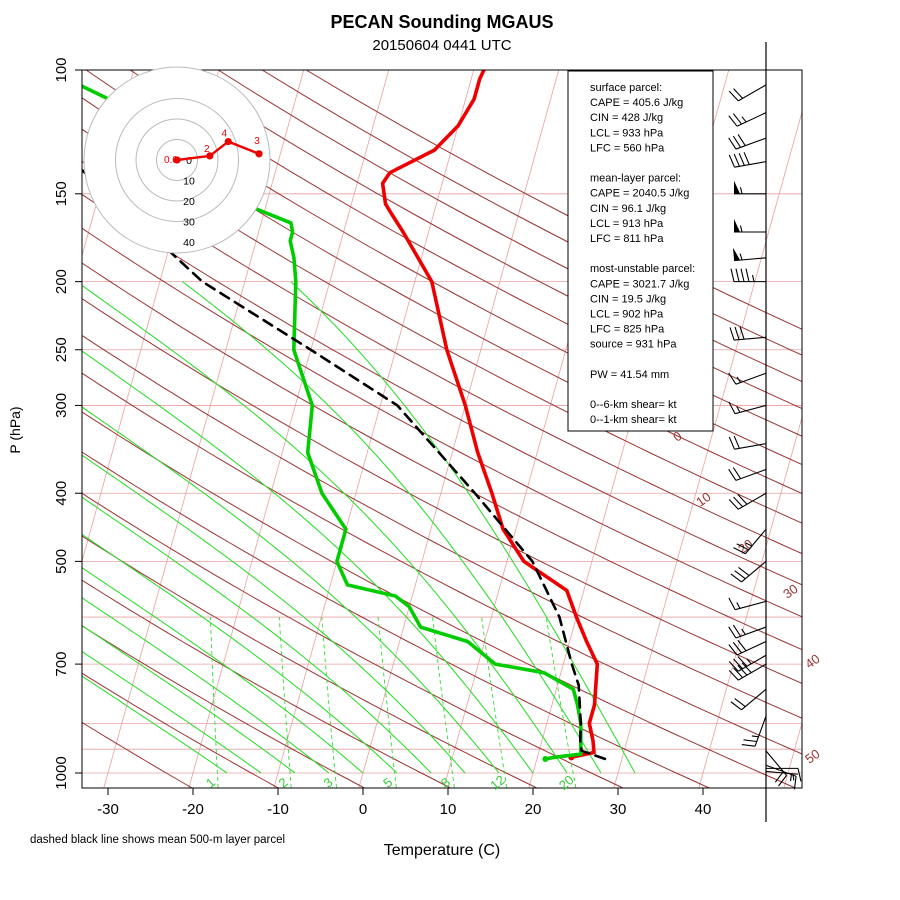 The width and height of the screenshot is (900, 900). I want to click on hodograph: 0 10 20 30 40 0.0 24 3, so click(177, 160).